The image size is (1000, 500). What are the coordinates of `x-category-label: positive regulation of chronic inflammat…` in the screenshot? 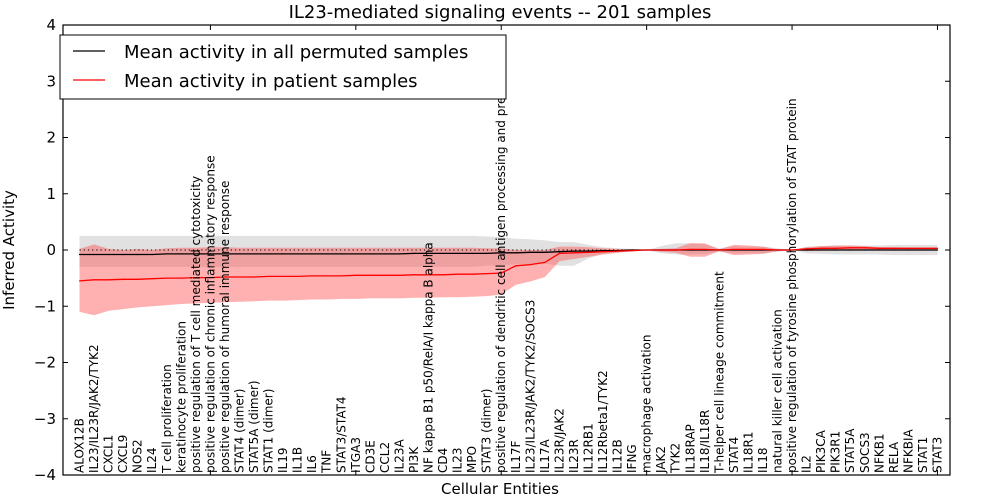 It's located at (210, 314).